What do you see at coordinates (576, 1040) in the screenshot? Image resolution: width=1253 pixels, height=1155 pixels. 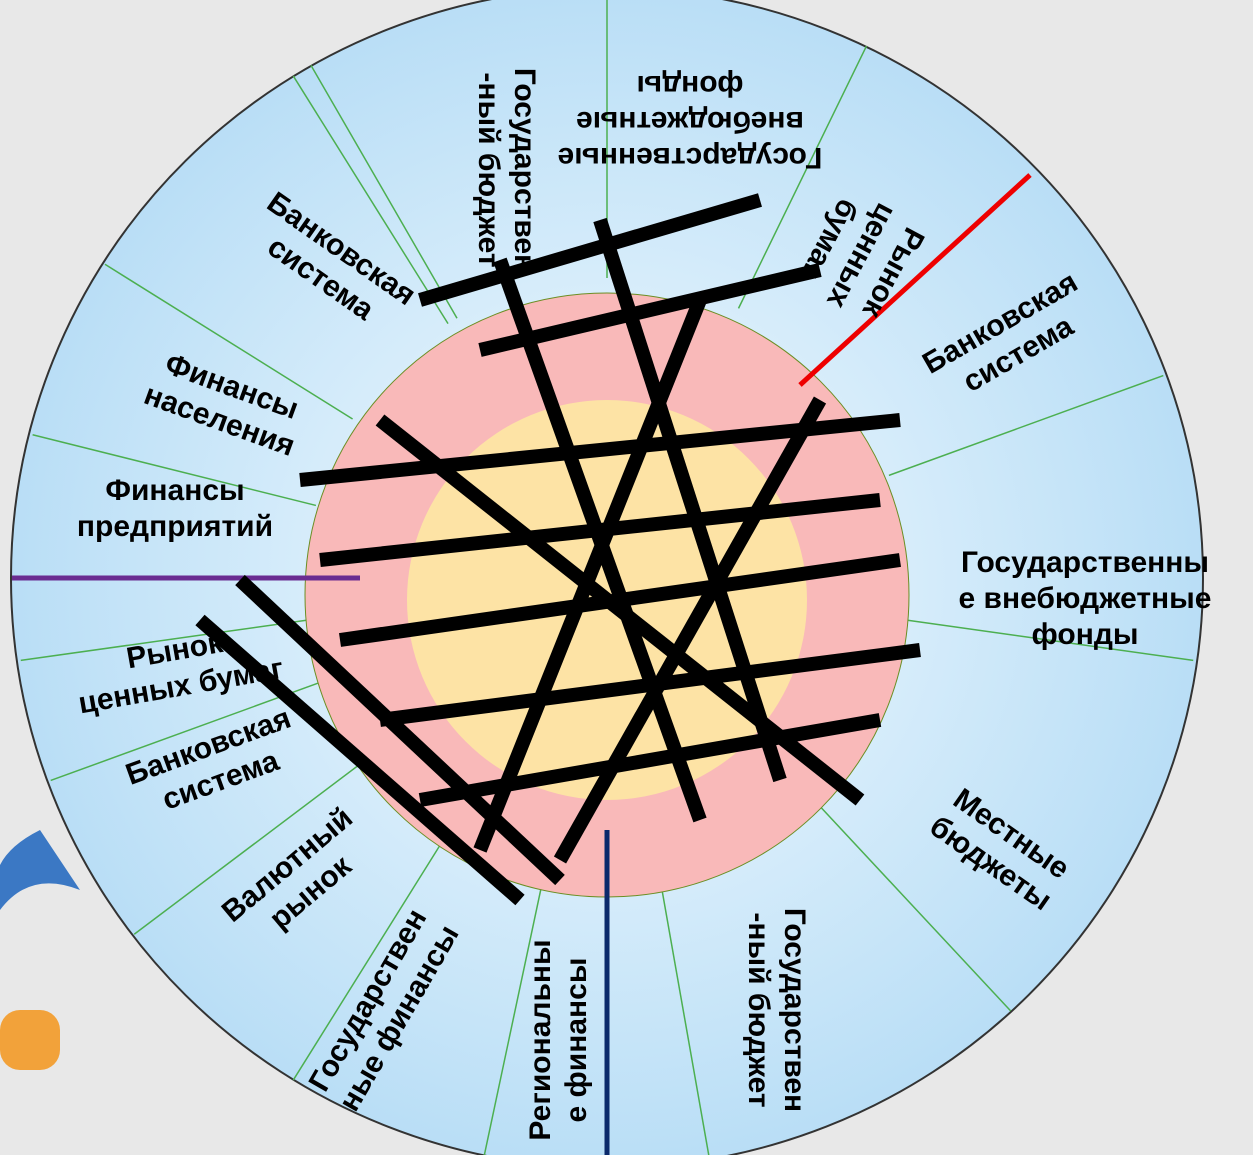 I see `sector-text: е финансы` at bounding box center [576, 1040].